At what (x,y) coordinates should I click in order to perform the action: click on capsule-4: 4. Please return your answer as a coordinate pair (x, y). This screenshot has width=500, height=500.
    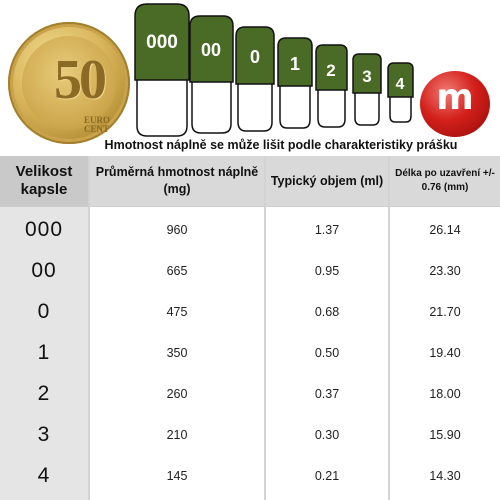
    Looking at the image, I should click on (400, 92).